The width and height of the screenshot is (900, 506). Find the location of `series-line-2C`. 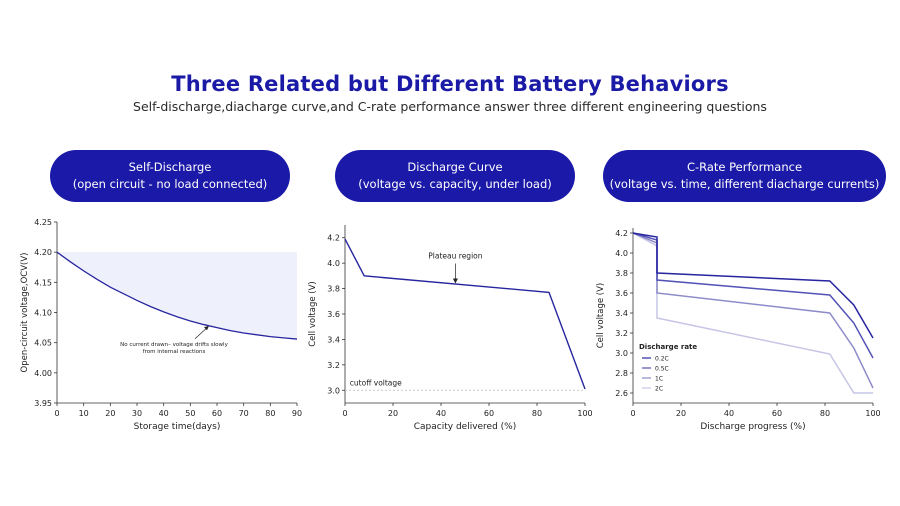

series-line-2C is located at coordinates (752, 313).